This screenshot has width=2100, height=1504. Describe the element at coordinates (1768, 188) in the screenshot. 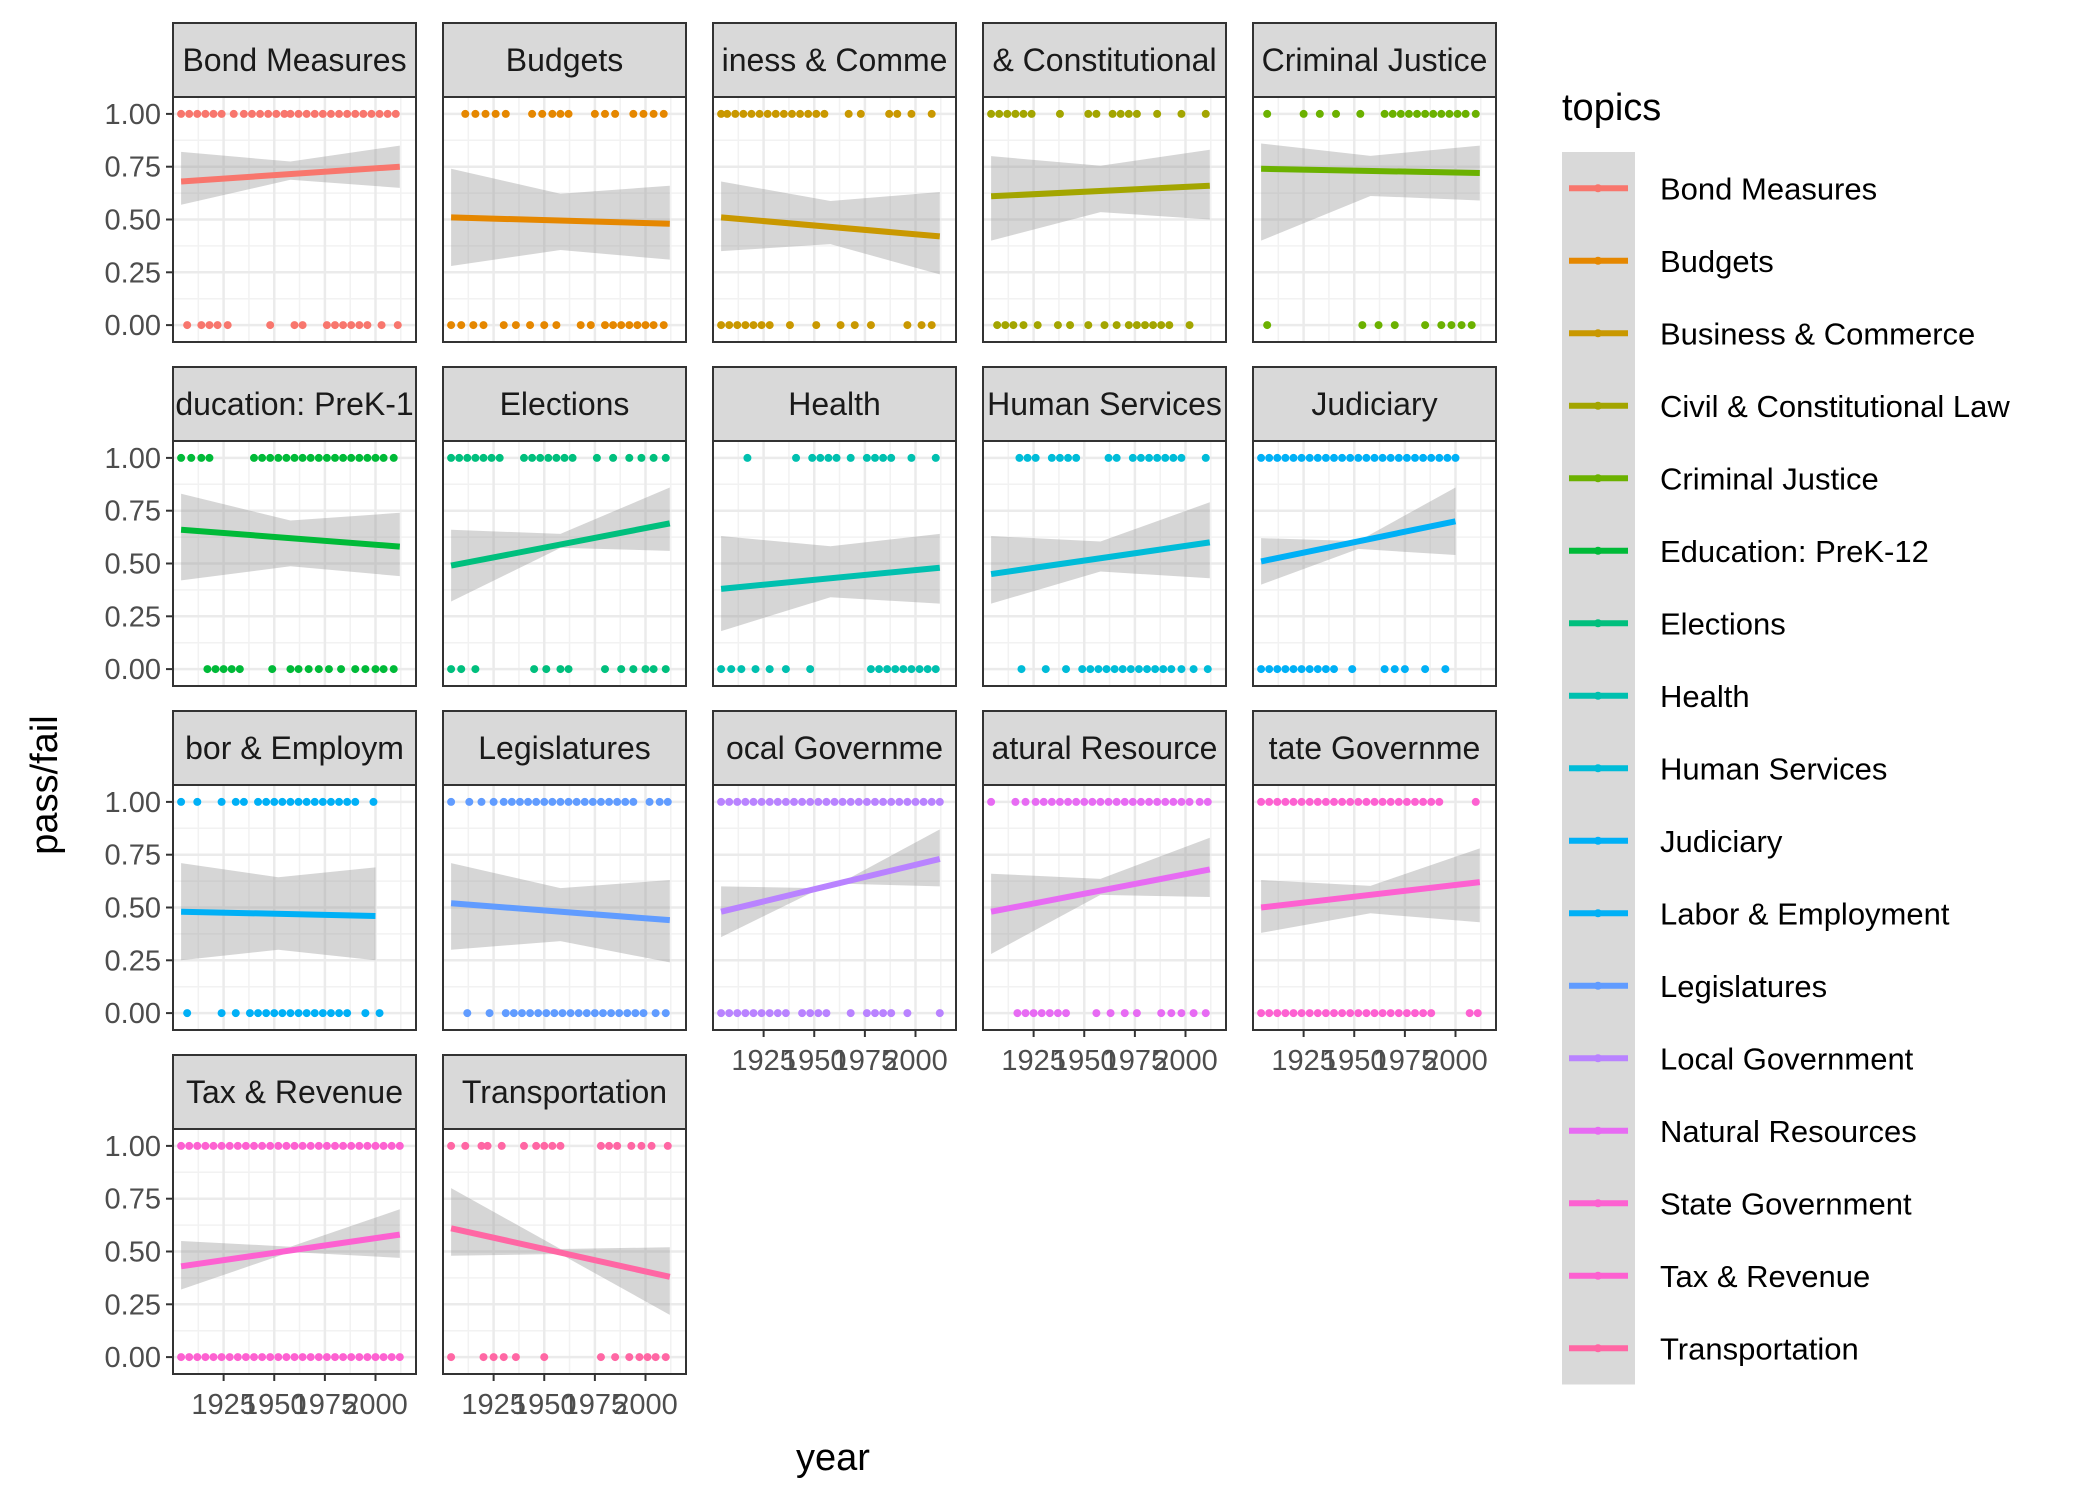

I see `legend-label: Bond Measures` at that location.